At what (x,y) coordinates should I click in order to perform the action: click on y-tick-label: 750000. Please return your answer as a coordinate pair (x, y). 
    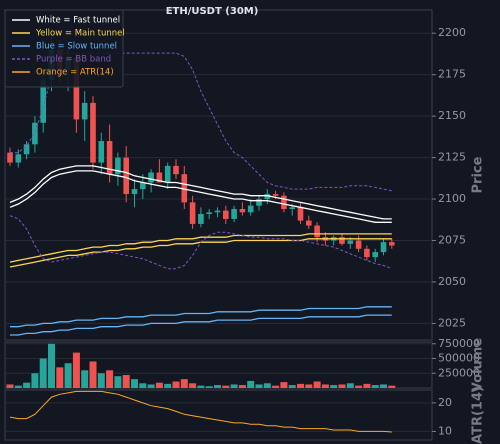
    Looking at the image, I should click on (459, 343).